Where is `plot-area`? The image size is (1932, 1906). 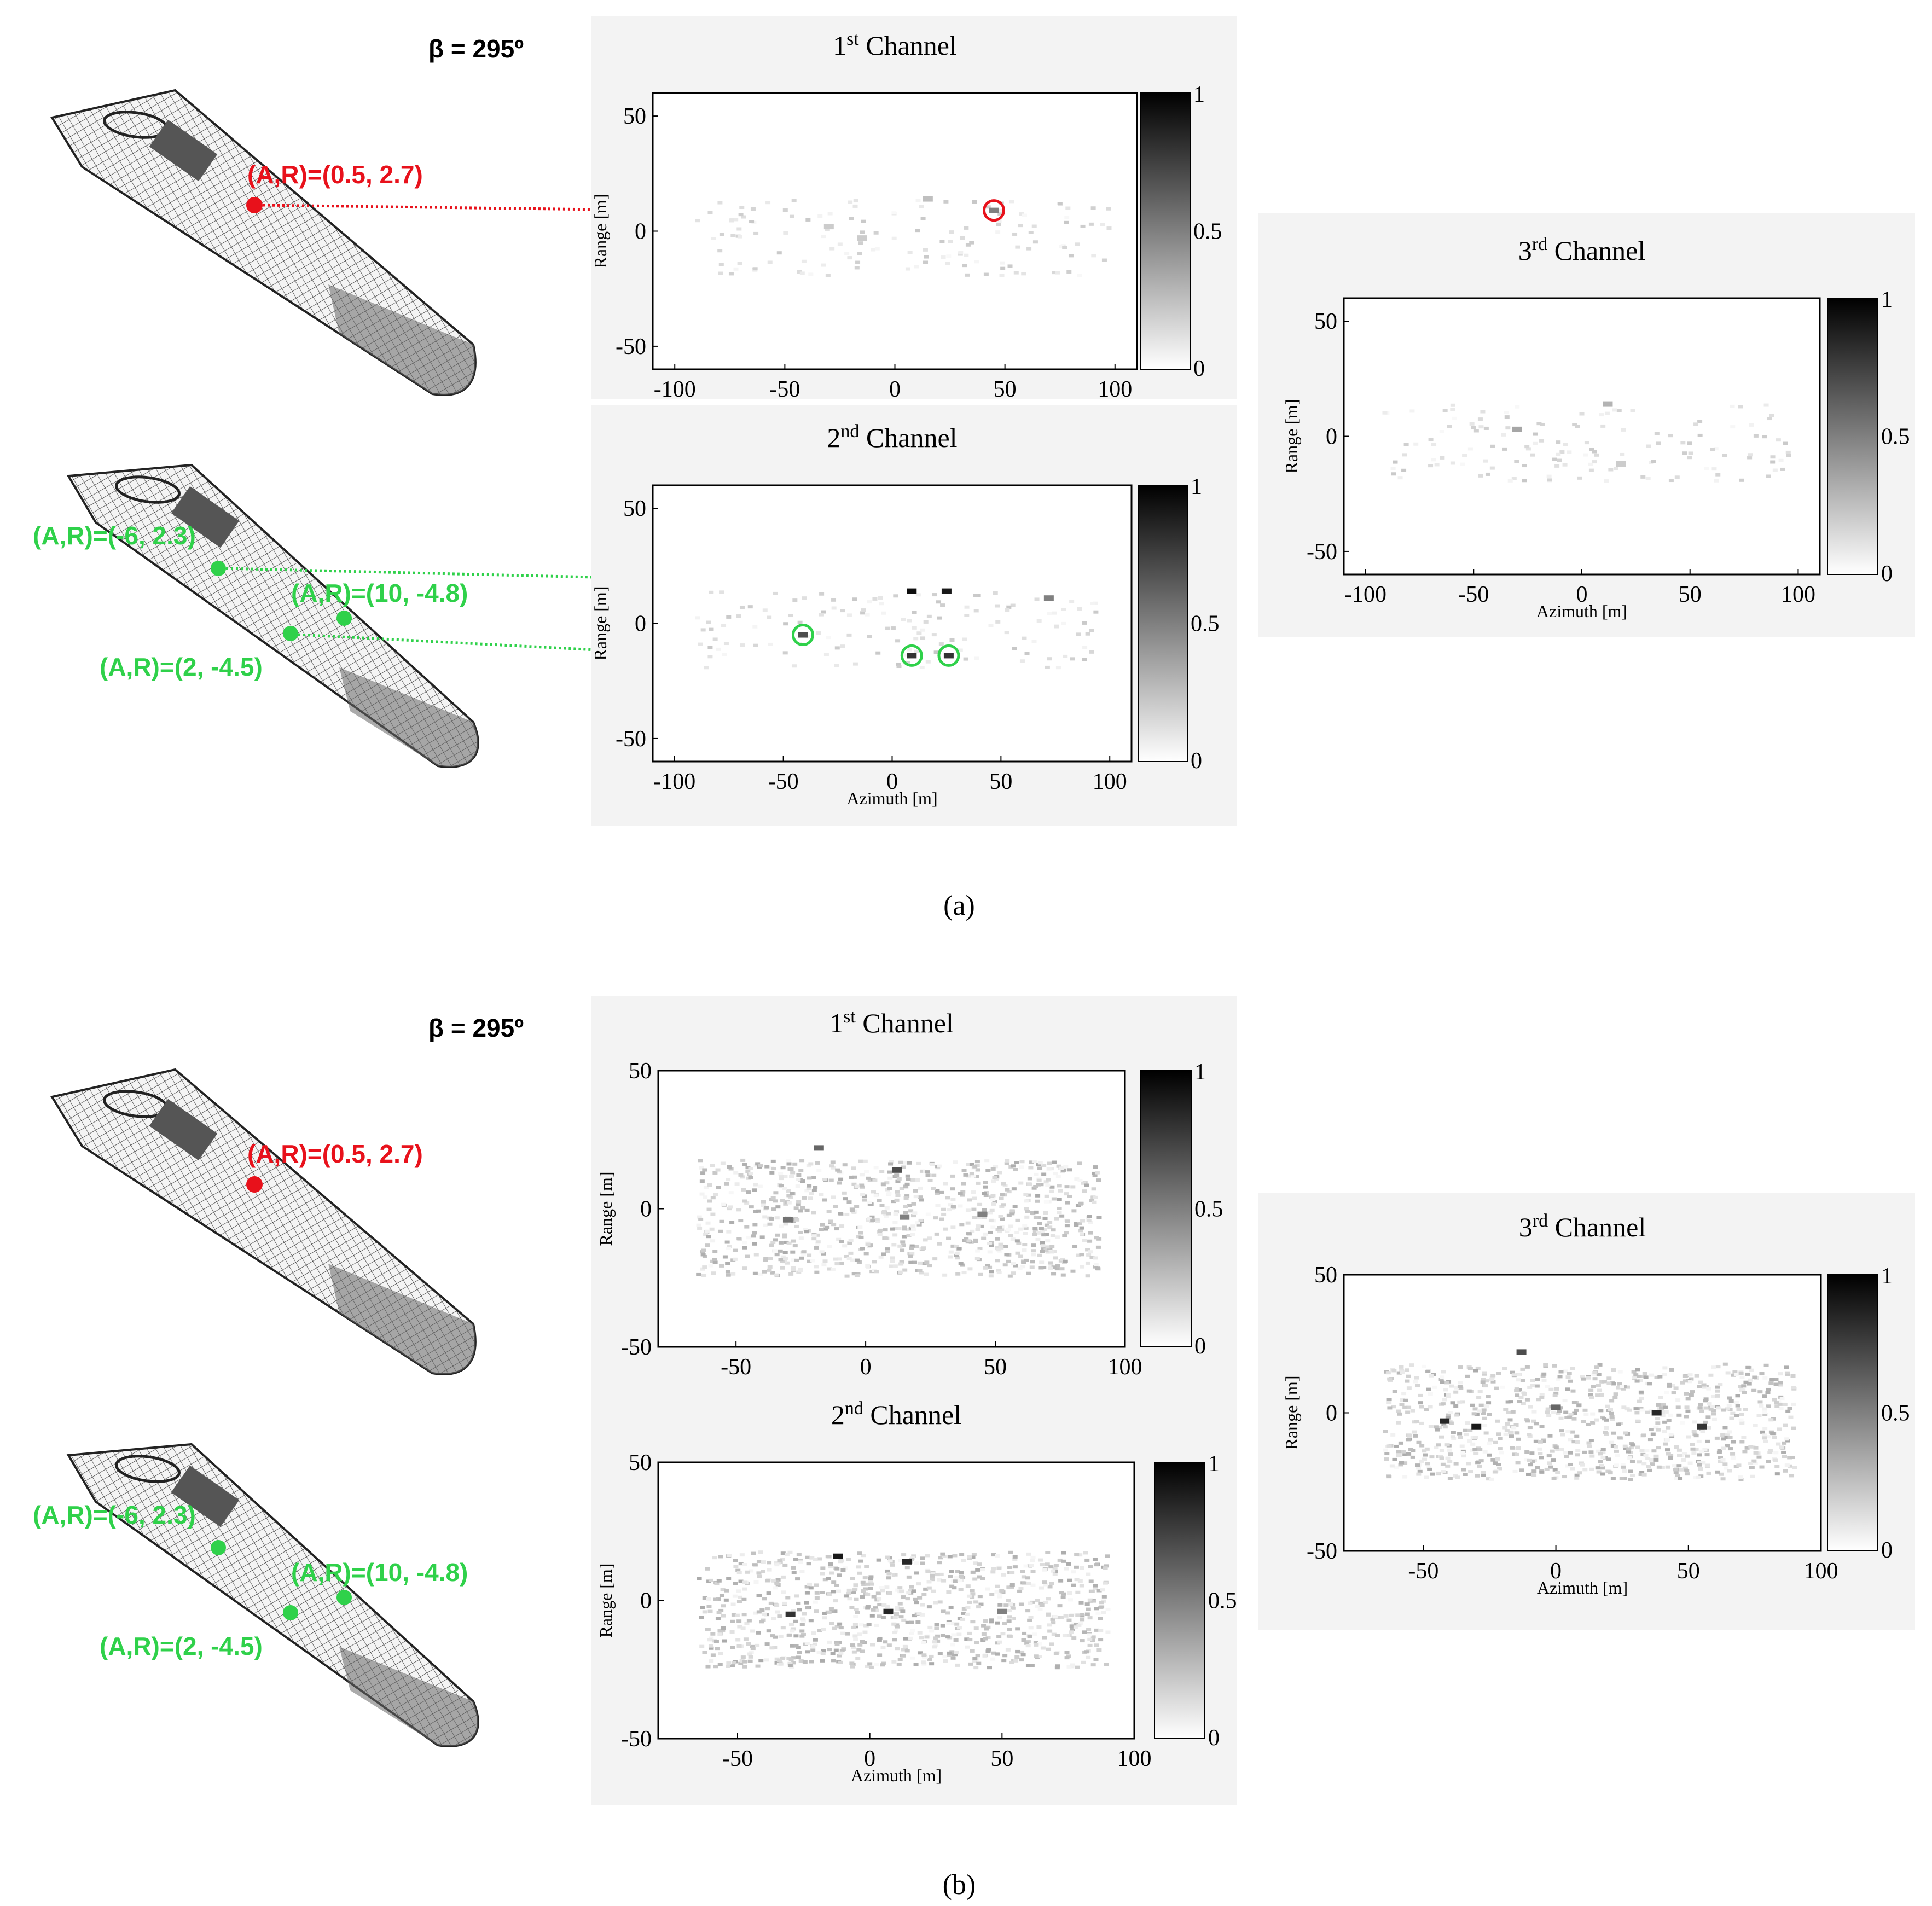 plot-area is located at coordinates (1583, 1413).